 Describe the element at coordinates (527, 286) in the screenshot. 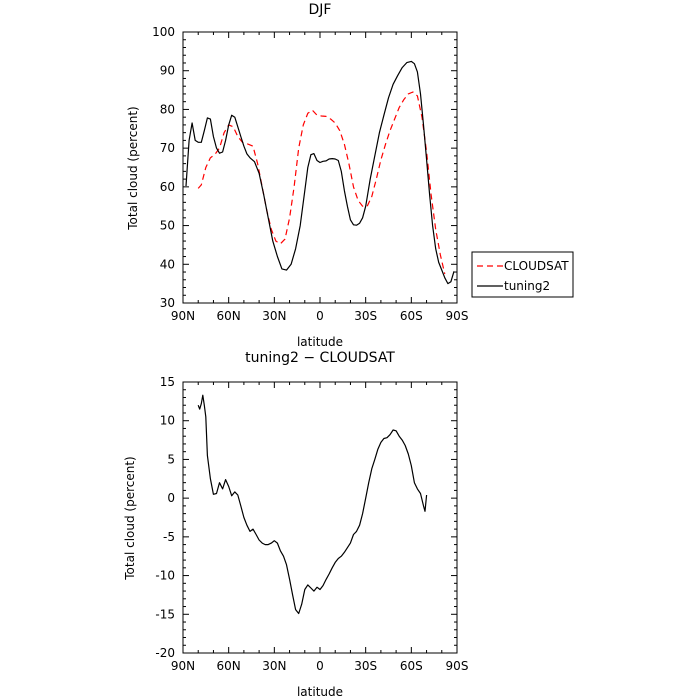

I see `legend-label-tuning2: tuning2` at that location.